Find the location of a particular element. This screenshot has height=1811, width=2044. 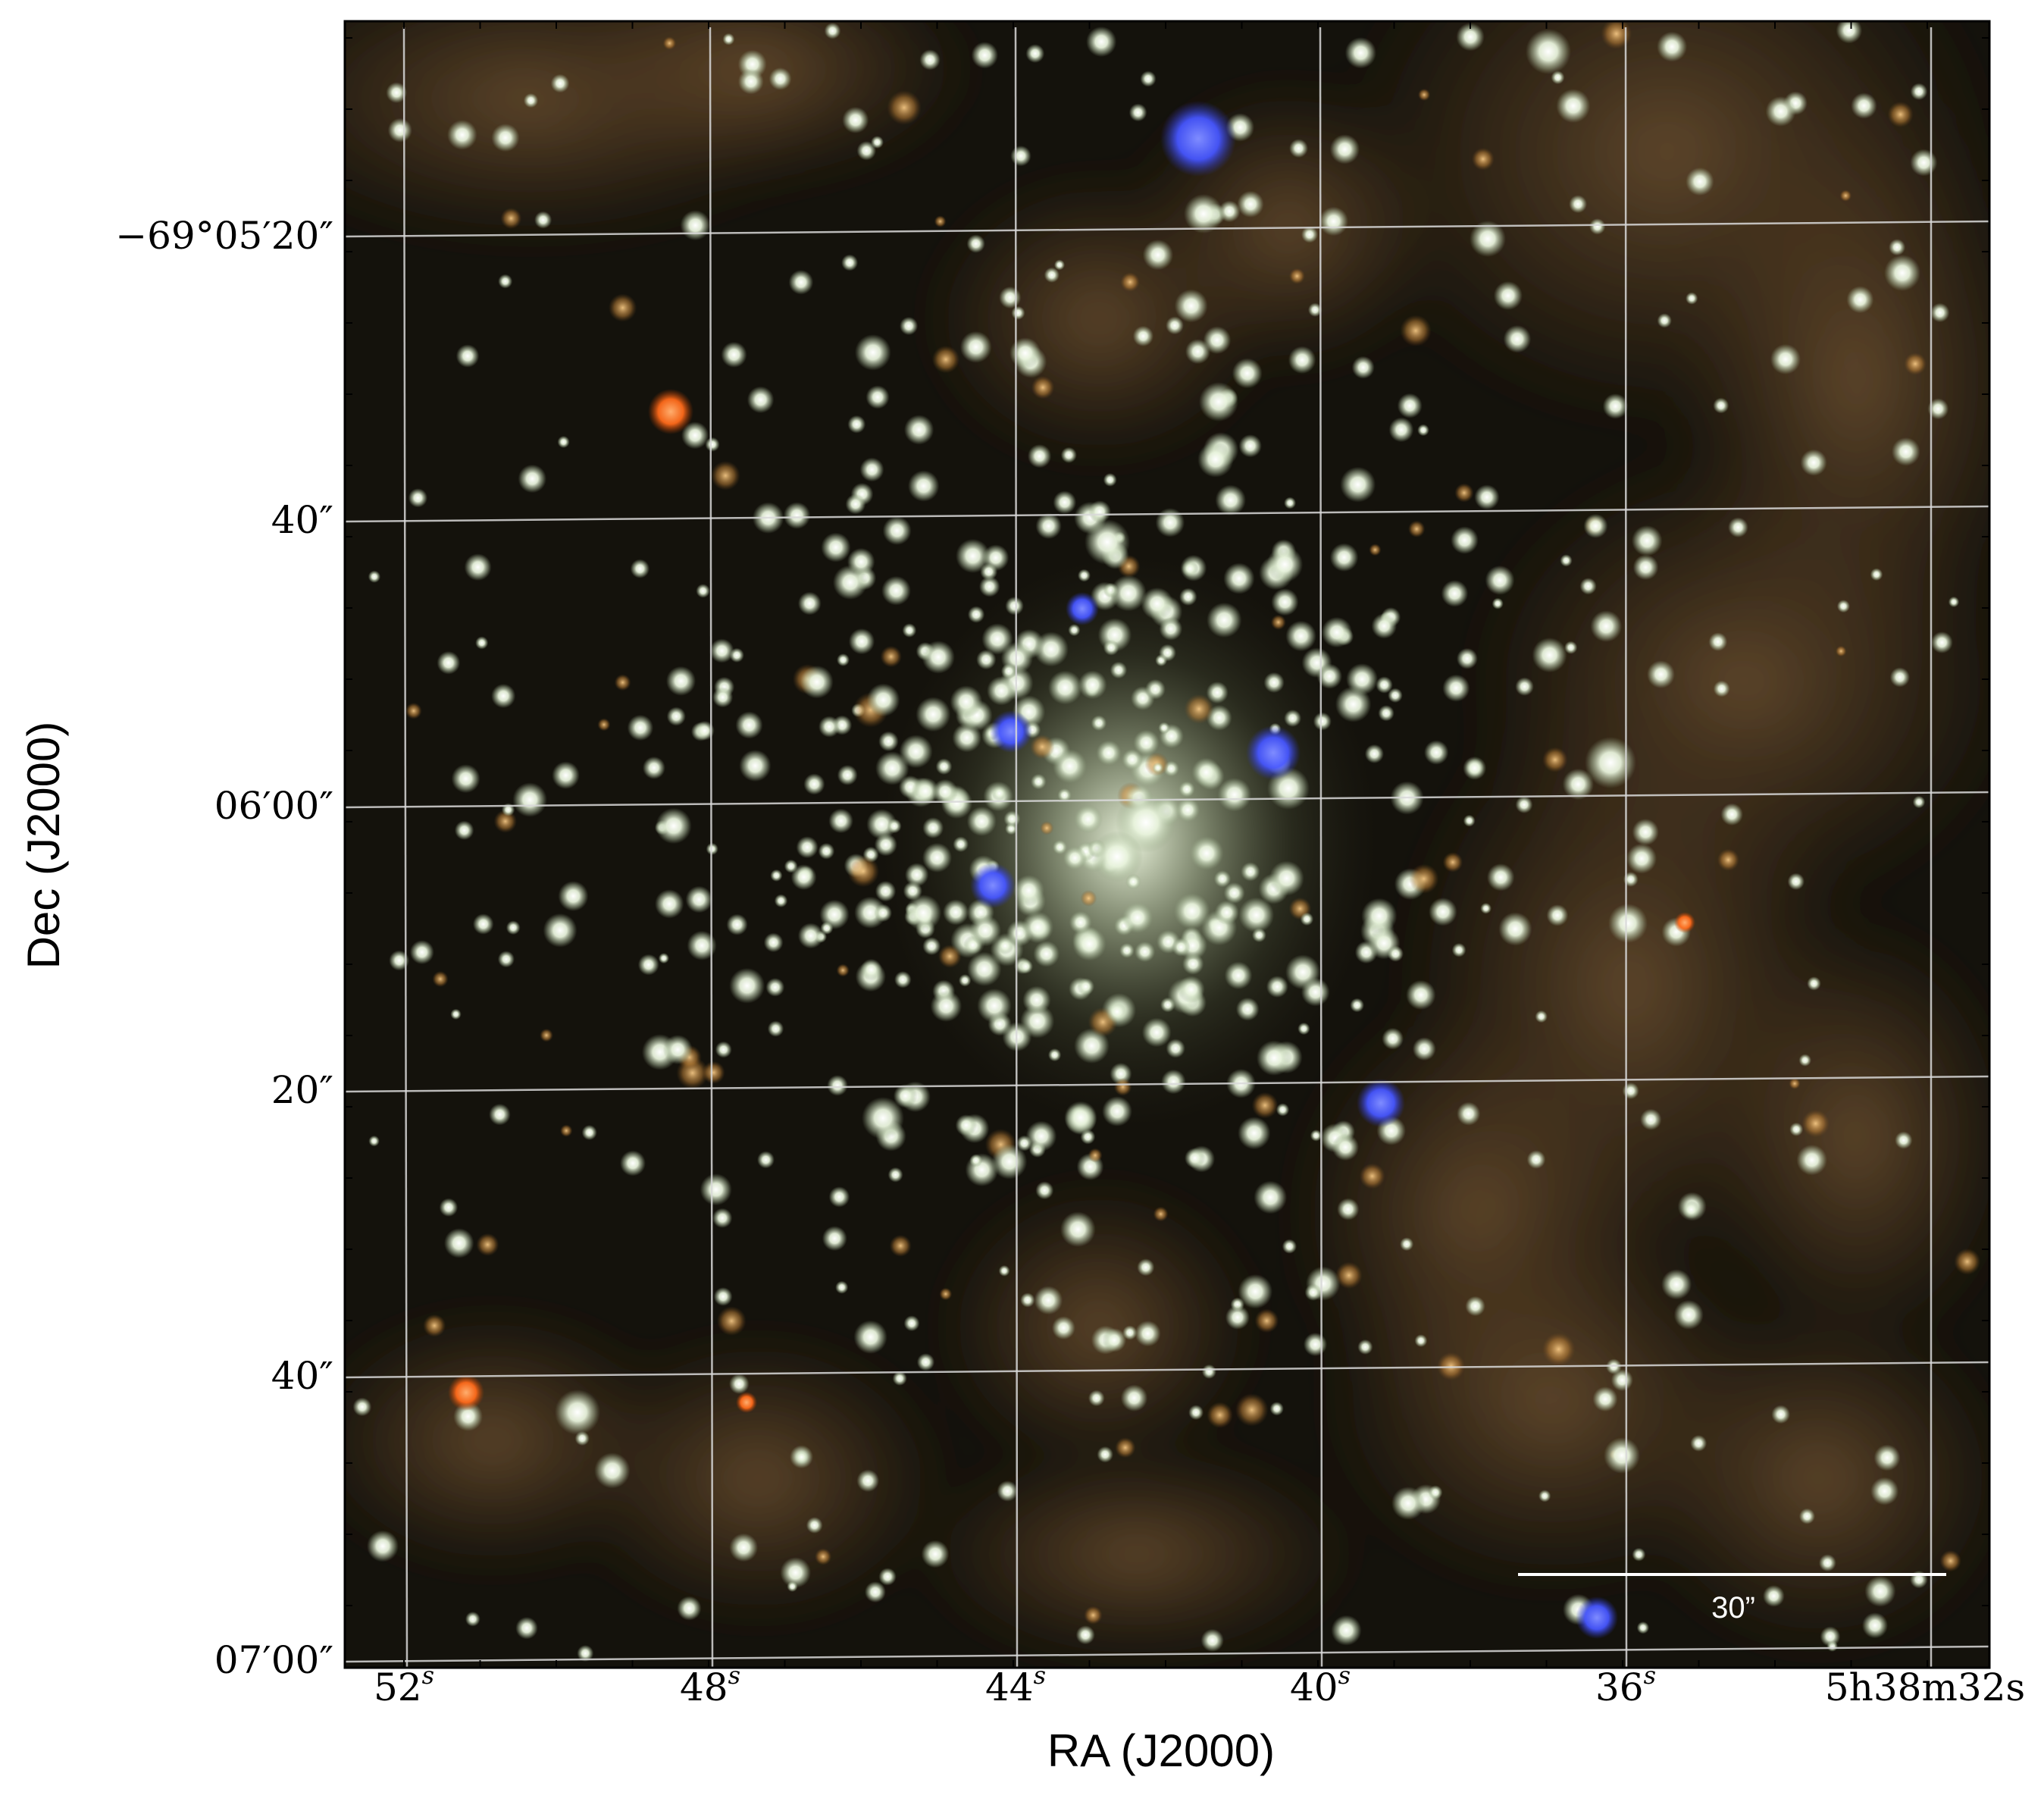

blue-star is located at coordinates (1198, 139).